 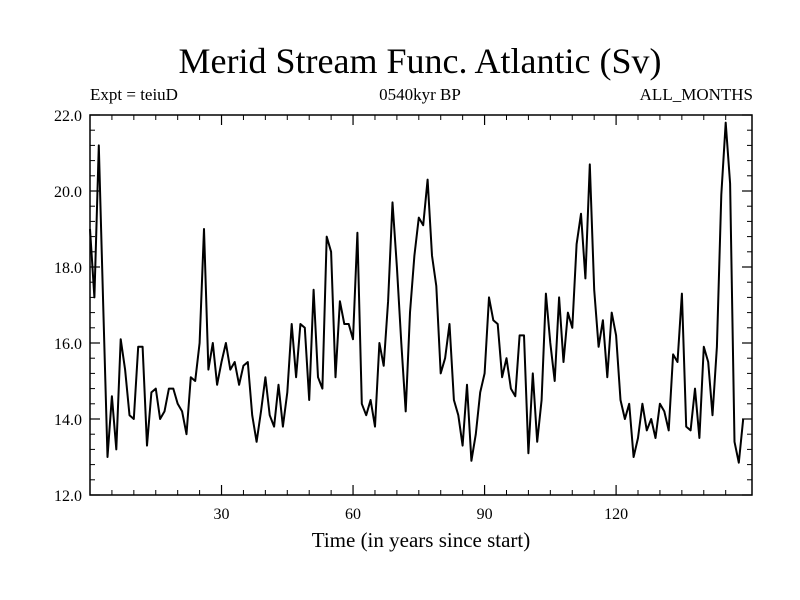 I want to click on x-axis-label: Time (in years since start), so click(x=421, y=540).